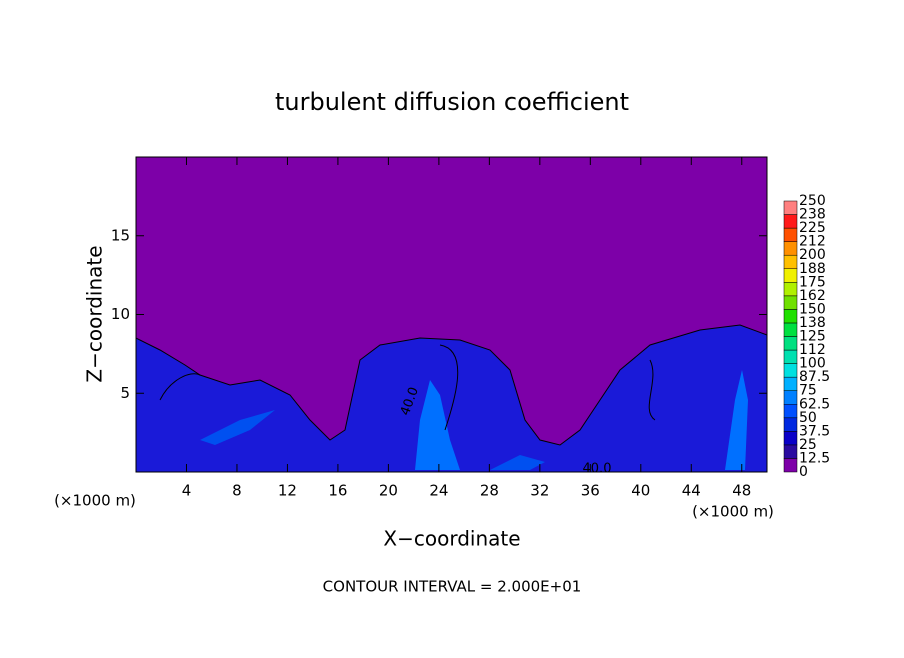 Image resolution: width=904 pixels, height=658 pixels. What do you see at coordinates (814, 431) in the screenshot?
I see `colorbar-label: 37.5` at bounding box center [814, 431].